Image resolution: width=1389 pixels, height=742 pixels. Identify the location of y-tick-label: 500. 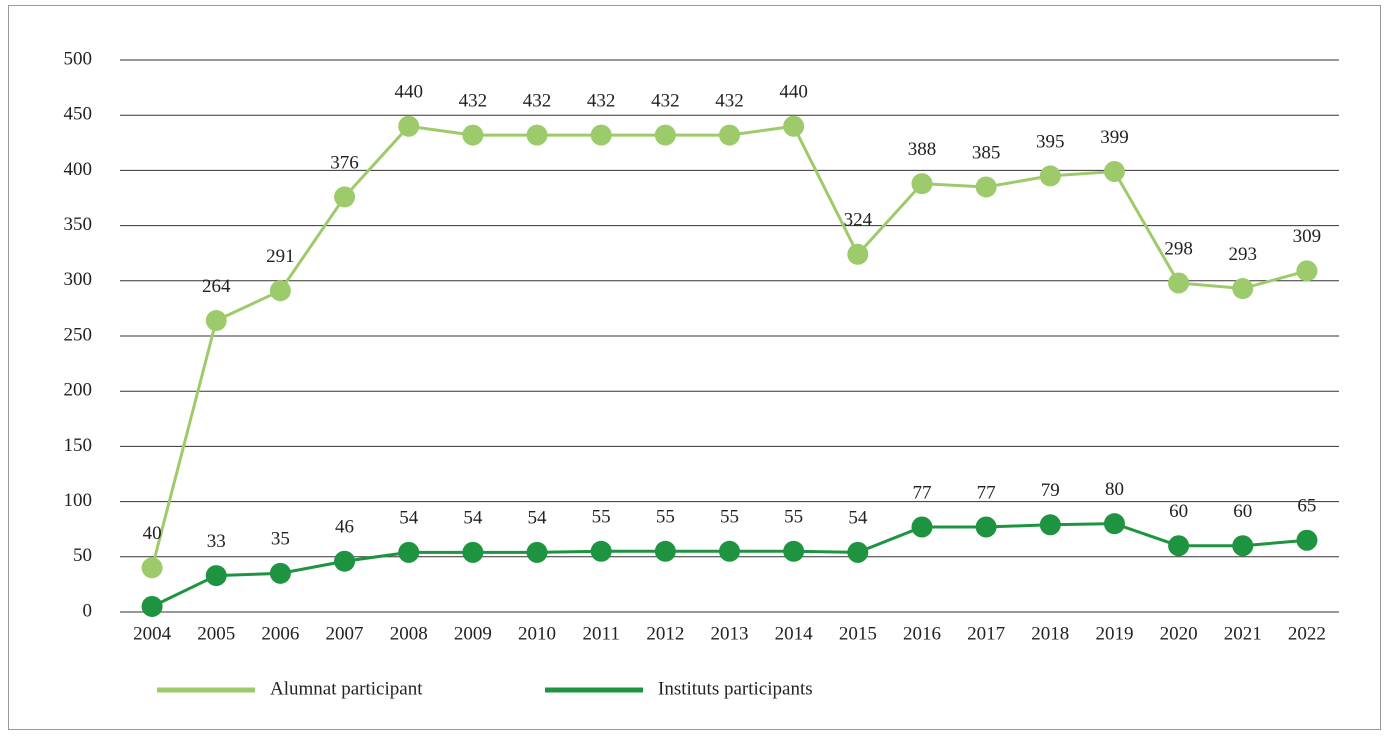
(78, 58).